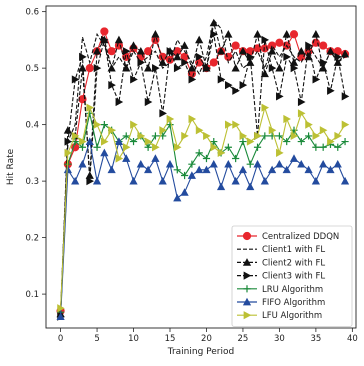 The width and height of the screenshot is (364, 366). What do you see at coordinates (11, 166) in the screenshot?
I see `y-axis-label: Hit Rate` at bounding box center [11, 166].